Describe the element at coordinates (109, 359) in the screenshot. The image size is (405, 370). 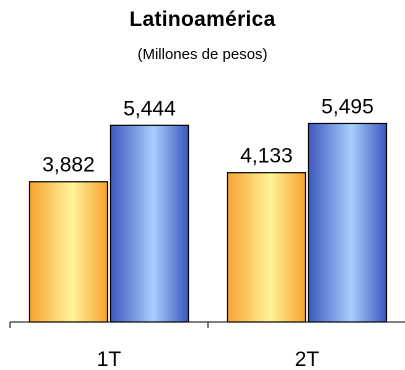
I see `x-tick-label-1T: 1T` at that location.